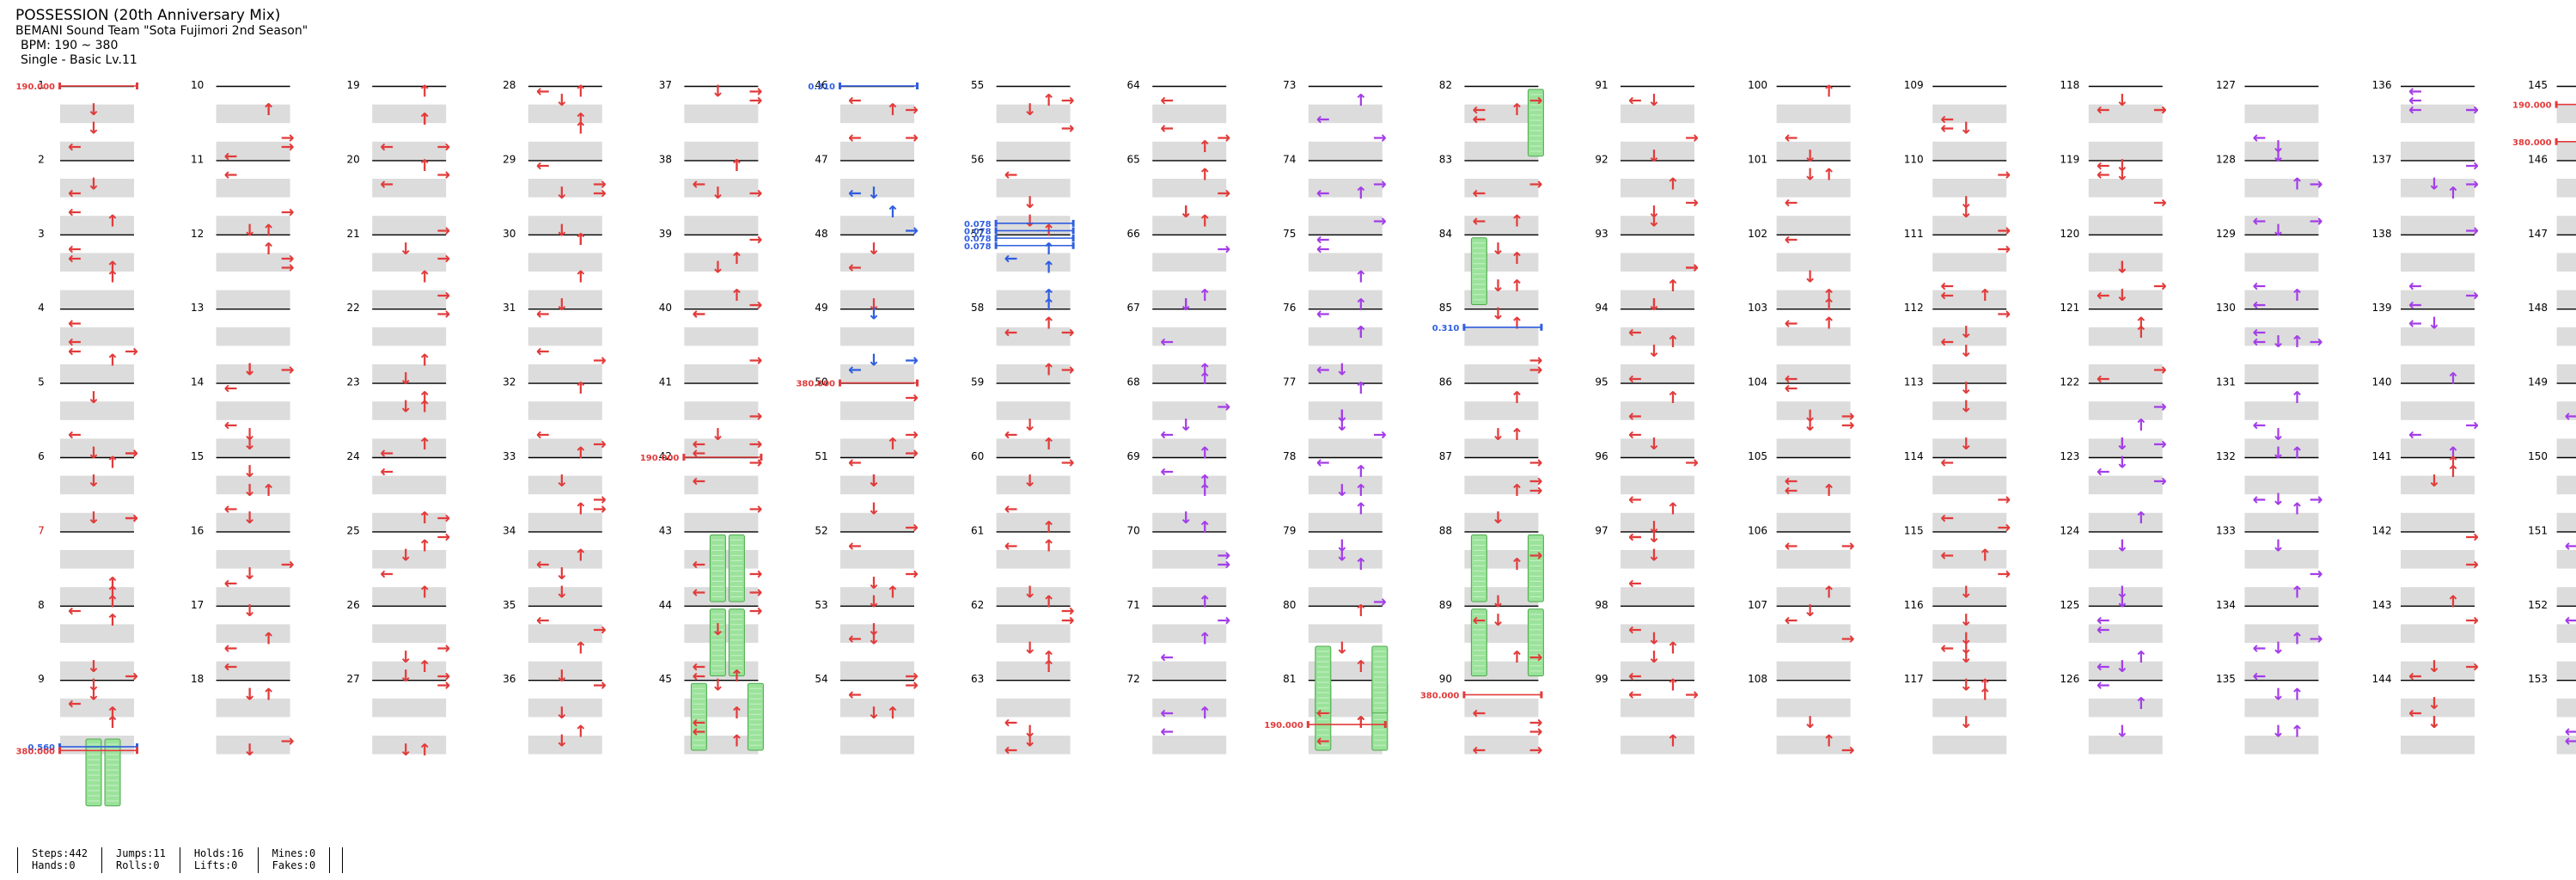 This screenshot has height=880, width=2576. I want to click on measure-number: 127, so click(2226, 85).